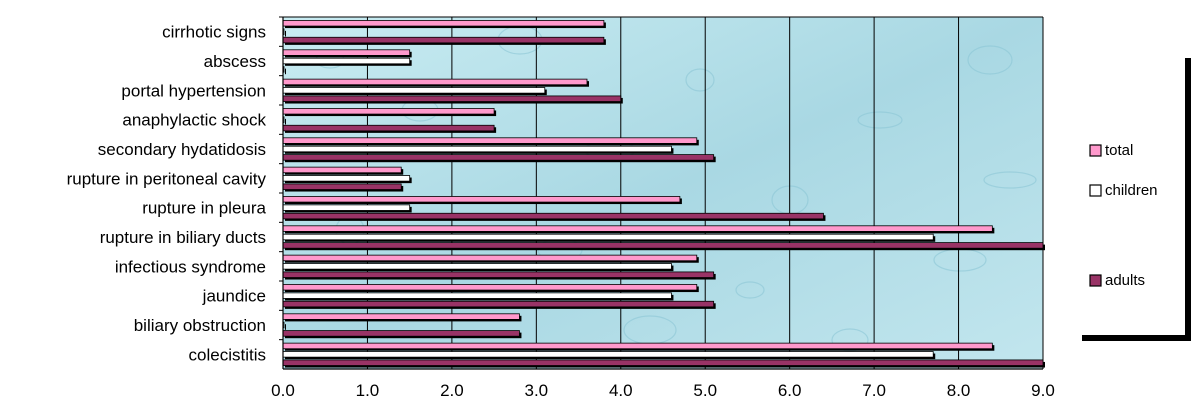 Image resolution: width=1198 pixels, height=403 pixels. Describe the element at coordinates (537, 390) in the screenshot. I see `x-tick-label: 3.0` at that location.